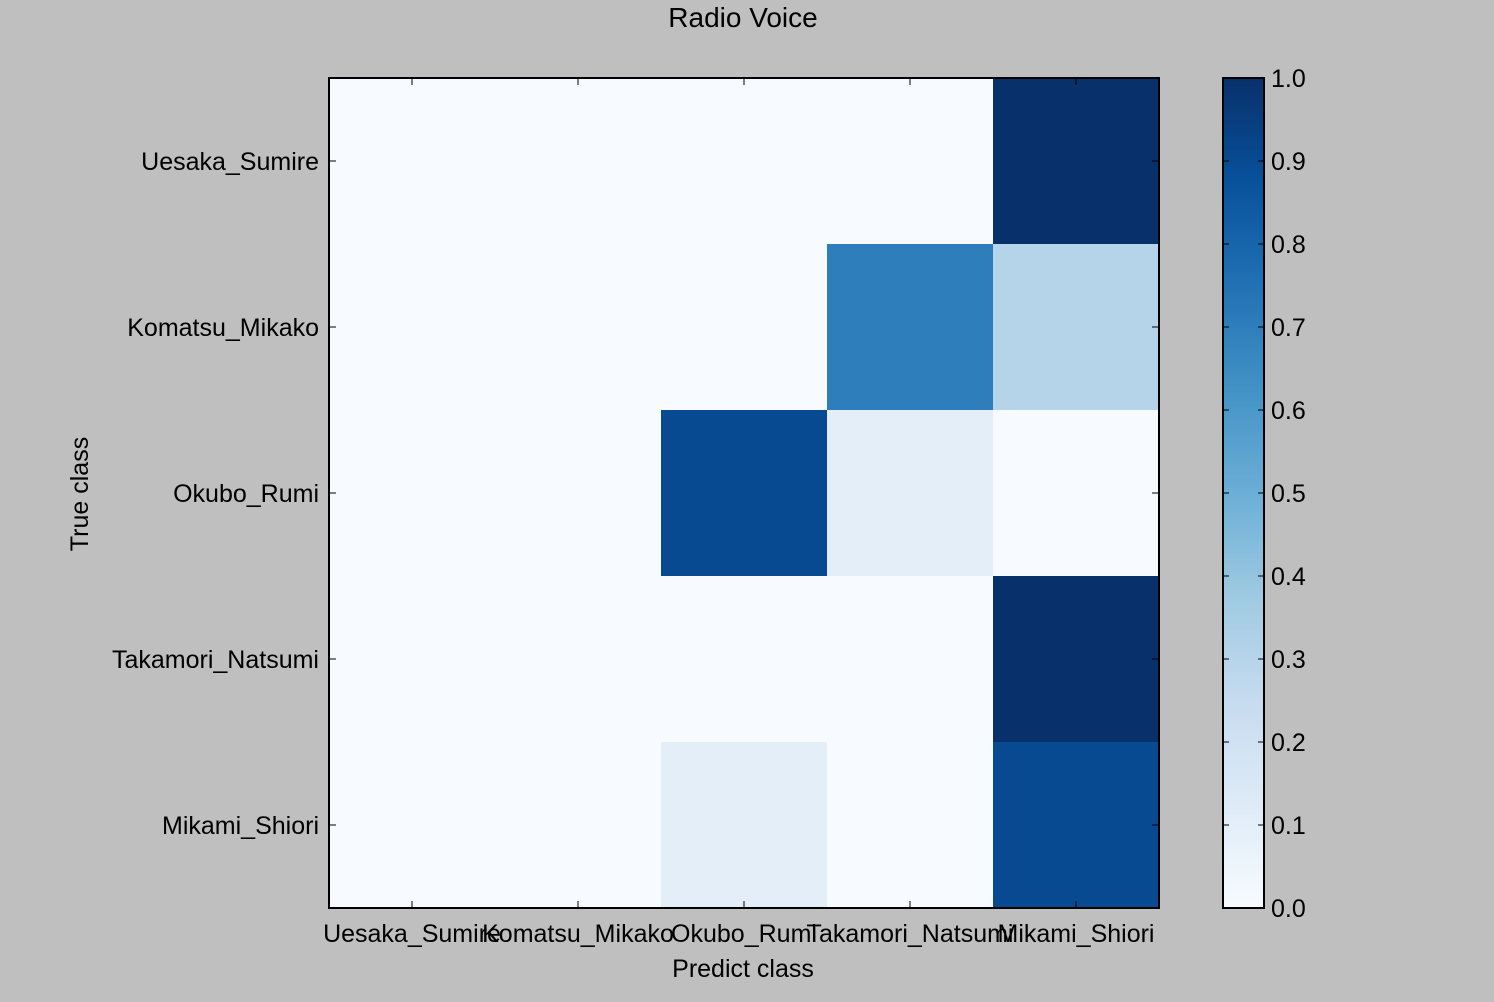  Describe the element at coordinates (1288, 79) in the screenshot. I see `colorbar-tick-label: 1.0` at that location.